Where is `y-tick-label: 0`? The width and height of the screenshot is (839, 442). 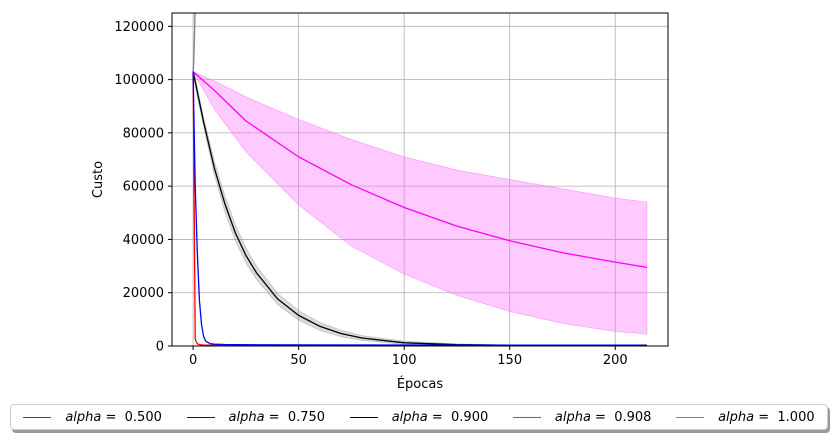 y-tick-label: 0 is located at coordinates (160, 347).